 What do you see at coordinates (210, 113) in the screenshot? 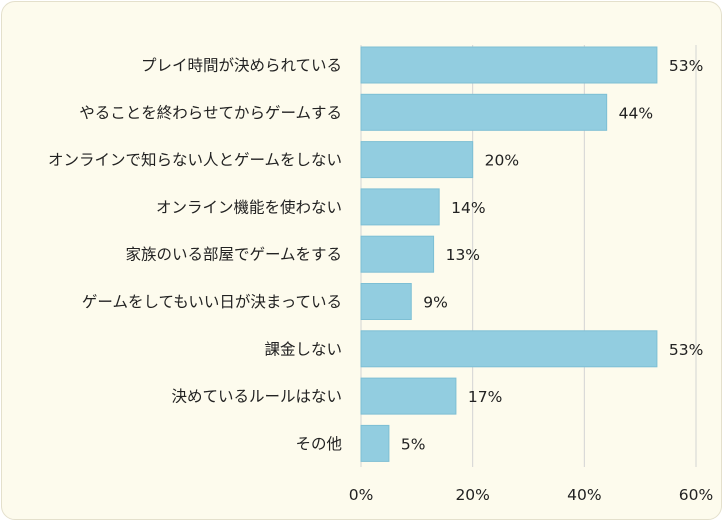
I see `category-label: やることを終わらせてからゲームする` at bounding box center [210, 113].